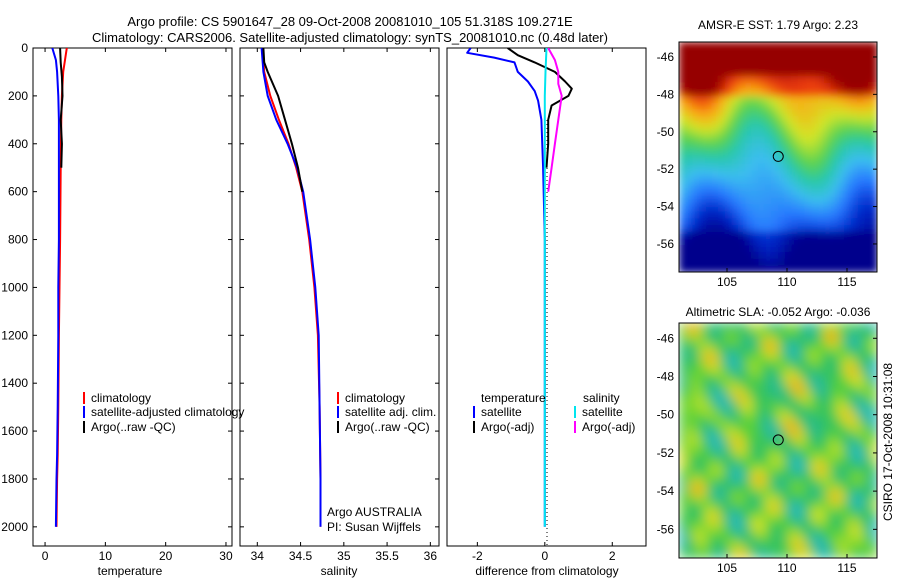 The width and height of the screenshot is (900, 580). I want to click on x-tick-label: 30, so click(226, 556).